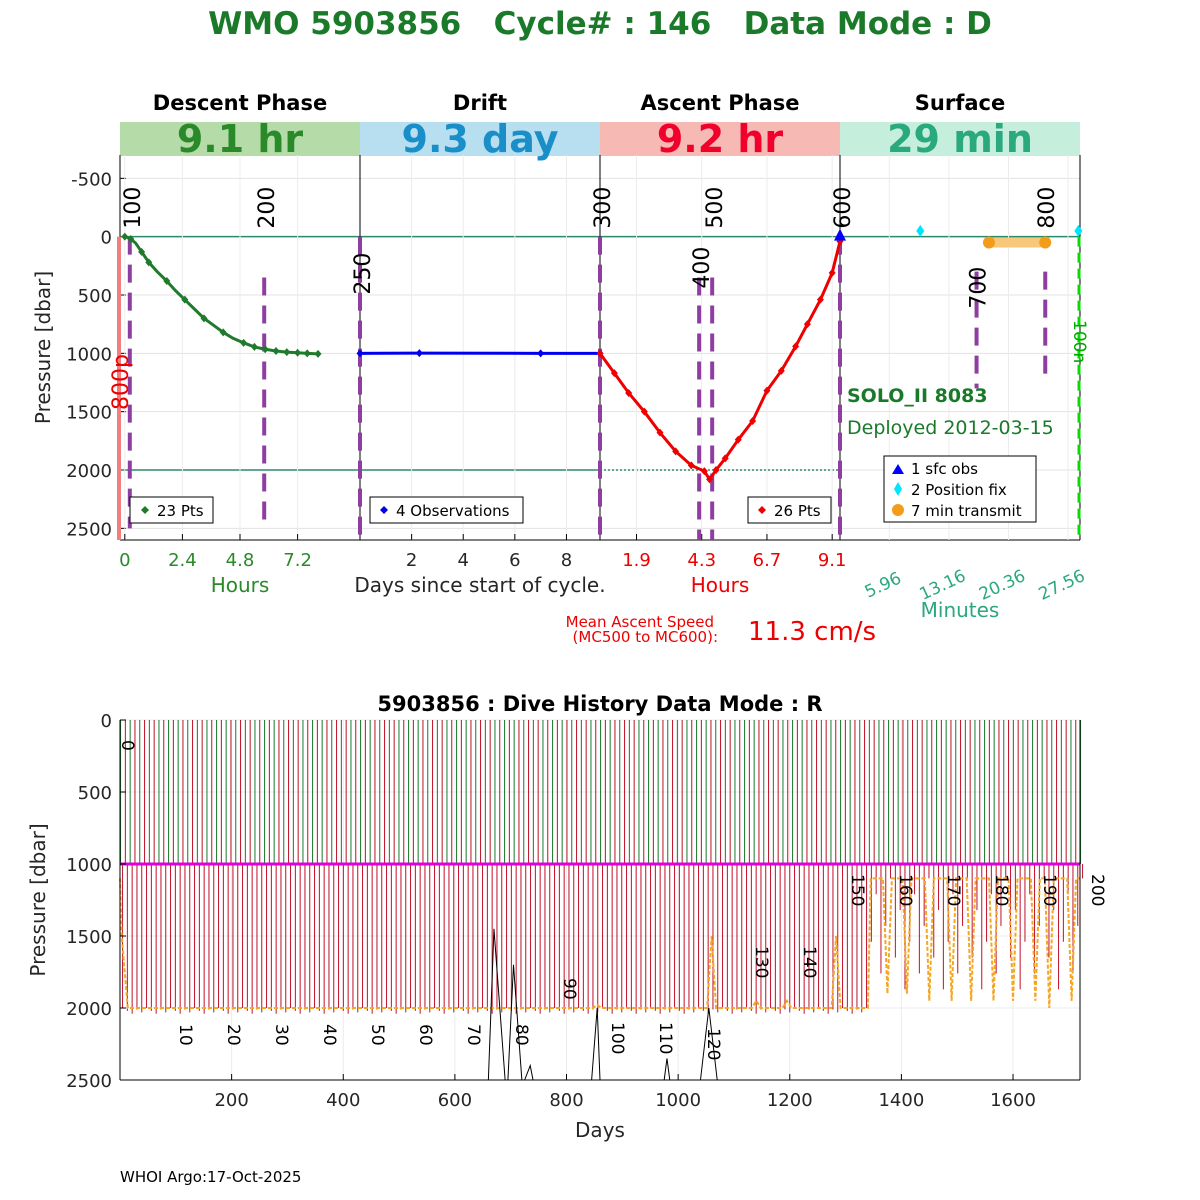  Describe the element at coordinates (267, 208) in the screenshot. I see `mc-label-200: 200` at that location.